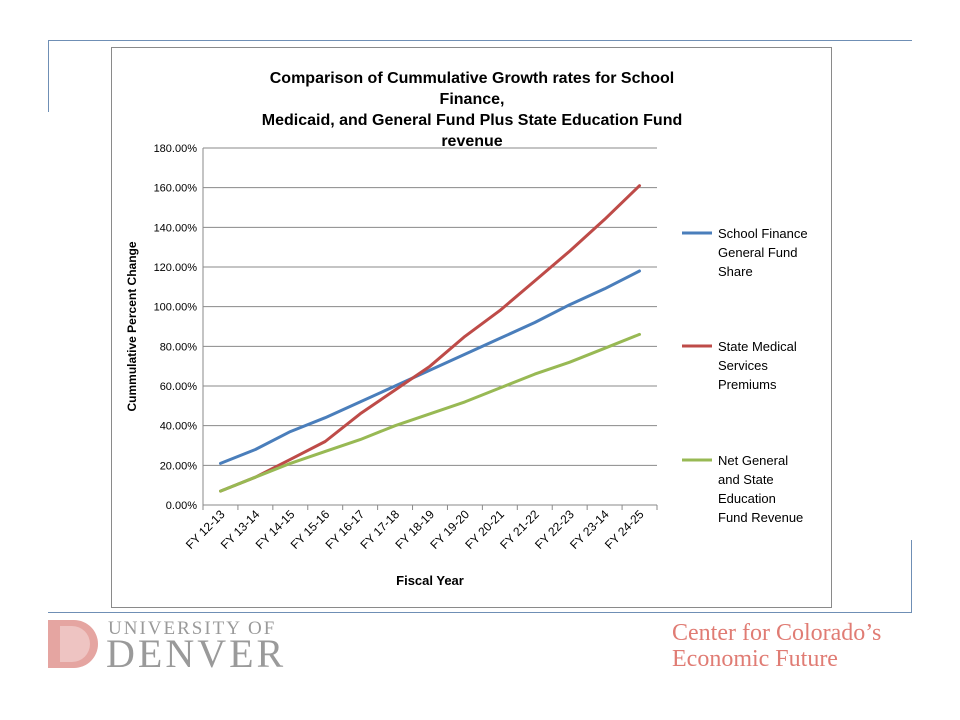 This screenshot has height=720, width=960. What do you see at coordinates (73, 644) in the screenshot?
I see `du-logo-mark` at bounding box center [73, 644].